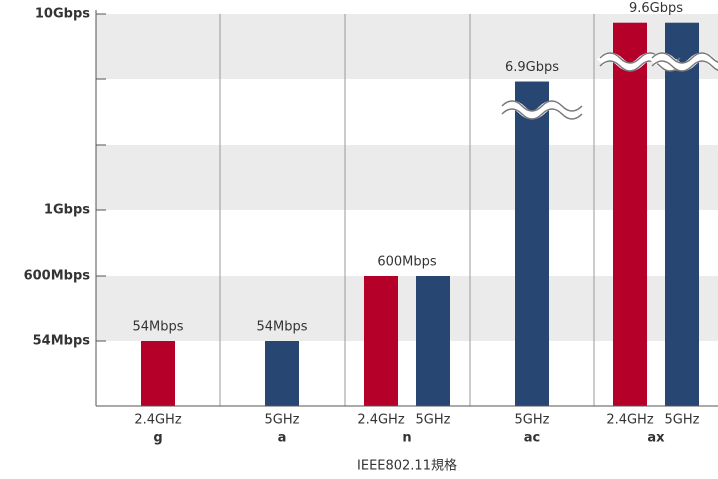  I want to click on category-label: g, so click(157, 438).